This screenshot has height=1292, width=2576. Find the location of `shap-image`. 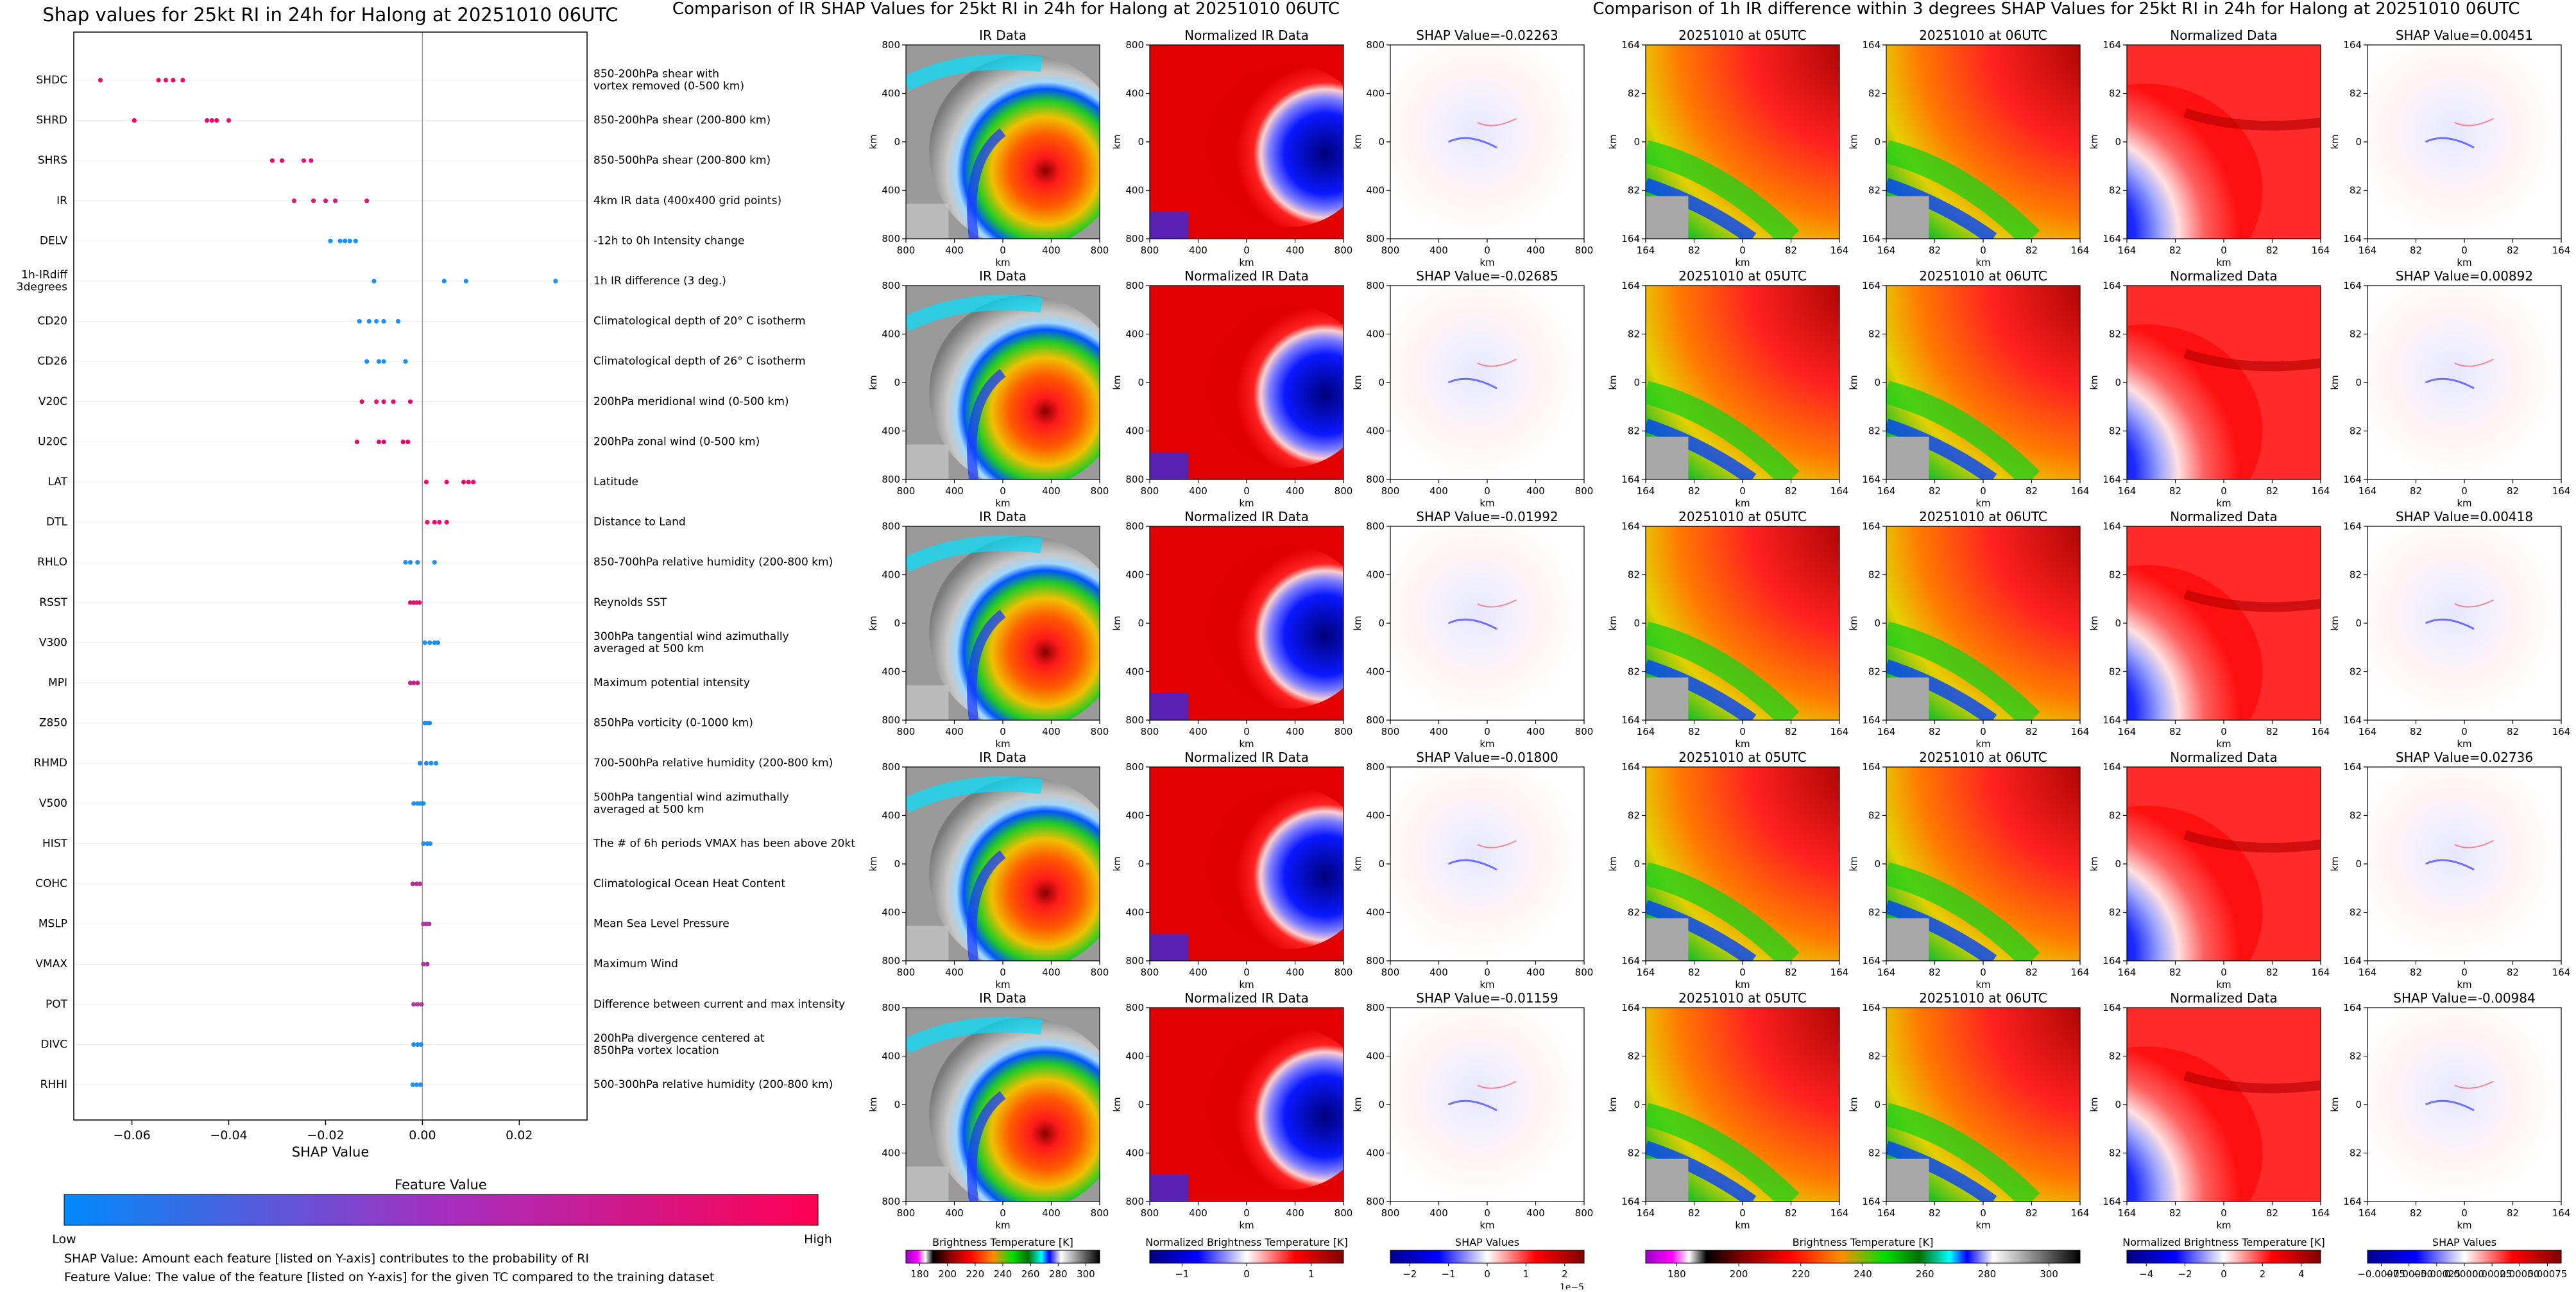

shap-image is located at coordinates (1487, 142).